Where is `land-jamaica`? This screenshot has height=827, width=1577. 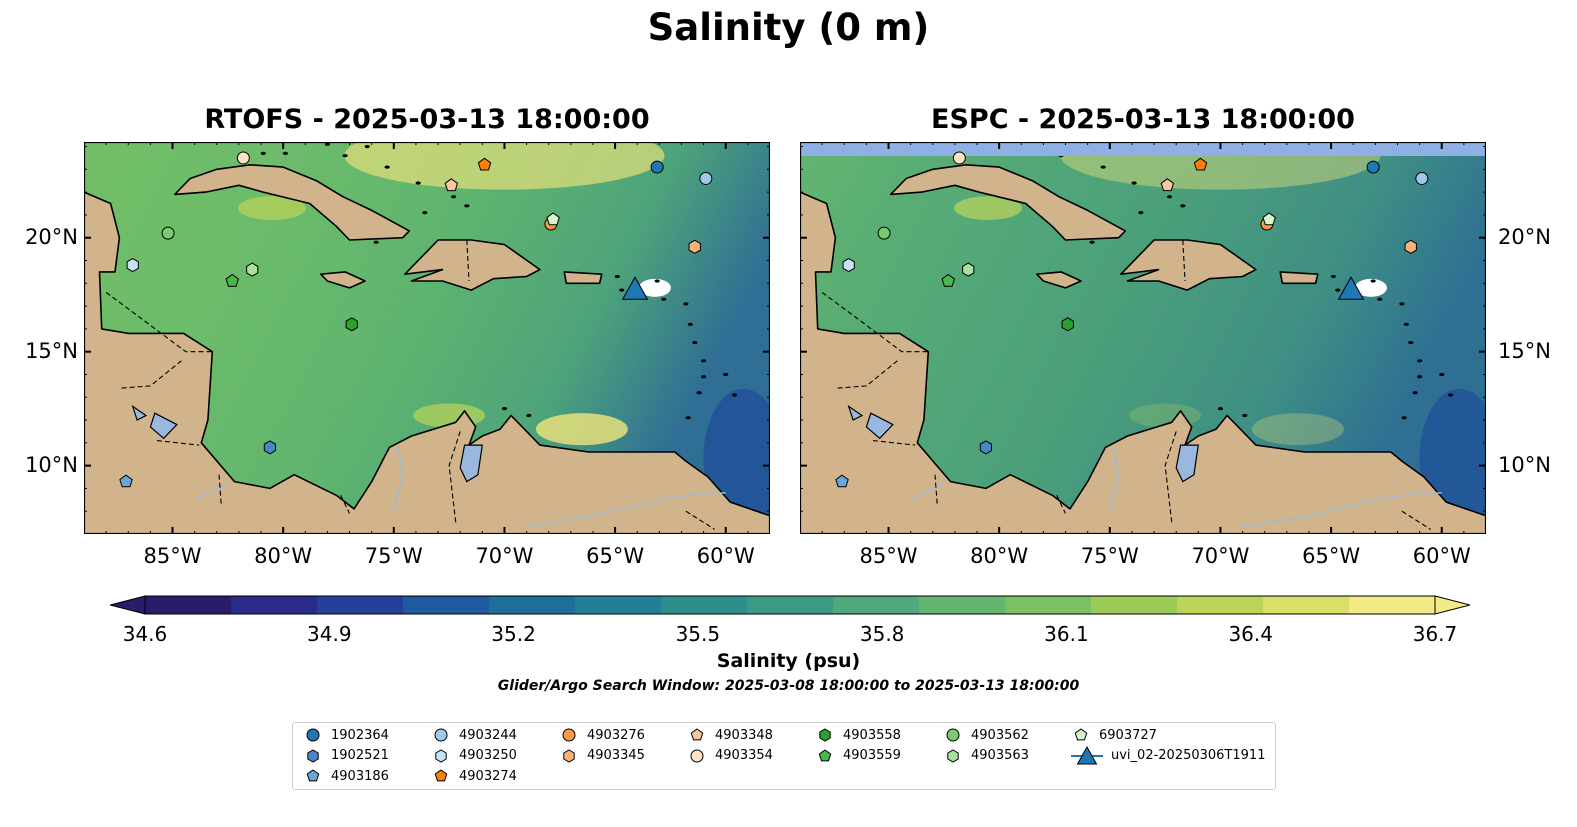 land-jamaica is located at coordinates (343, 280).